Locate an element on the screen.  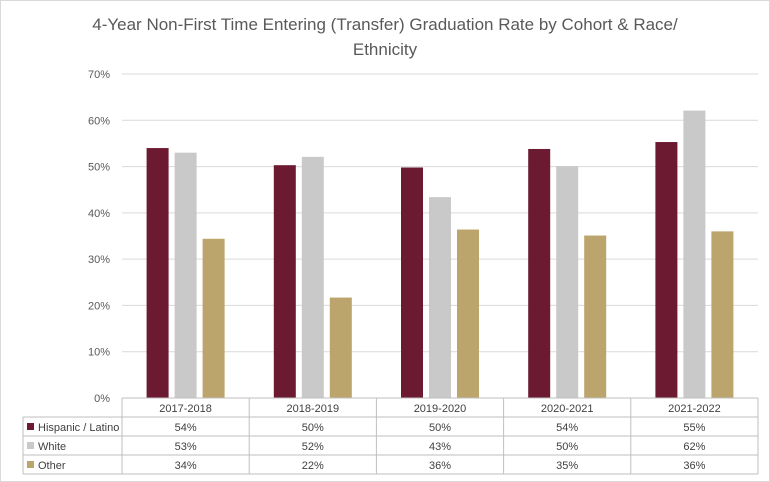
x-category-label: 2019-2020 is located at coordinates (440, 409).